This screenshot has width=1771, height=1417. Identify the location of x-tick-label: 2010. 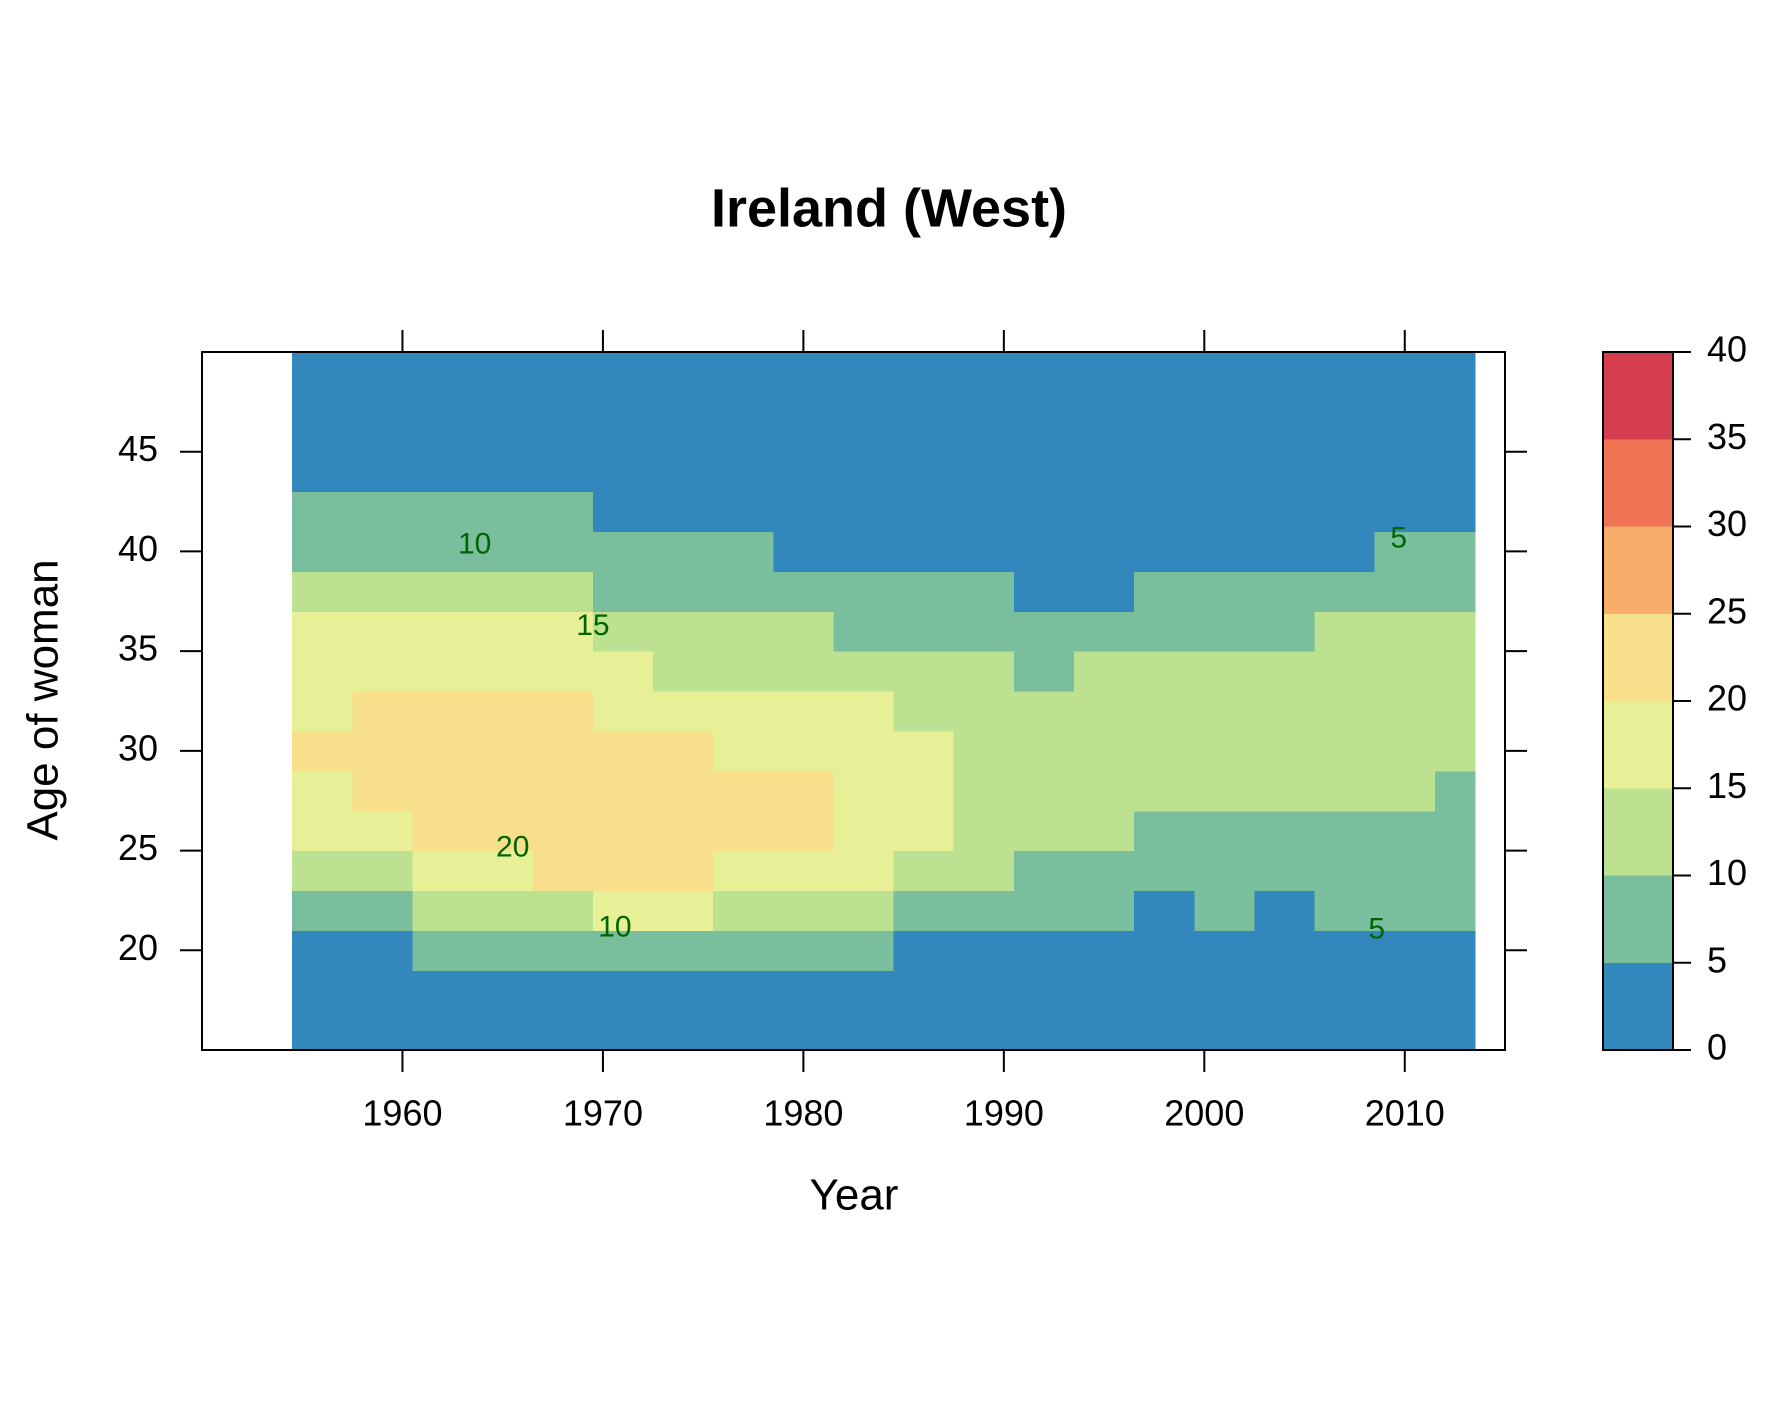
(1405, 1113).